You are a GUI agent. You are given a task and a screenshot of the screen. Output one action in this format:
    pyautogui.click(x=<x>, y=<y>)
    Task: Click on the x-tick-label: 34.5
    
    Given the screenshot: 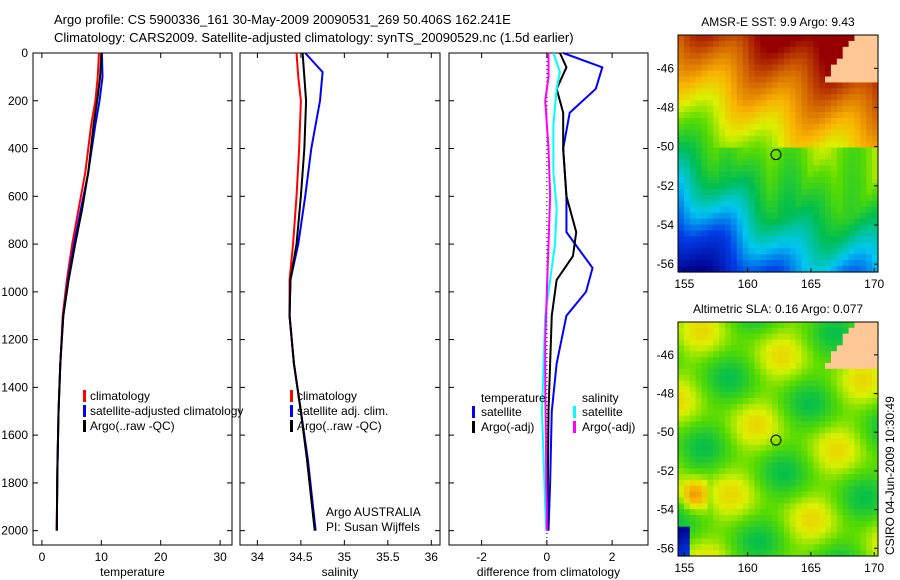 What is the action you would take?
    pyautogui.click(x=301, y=557)
    